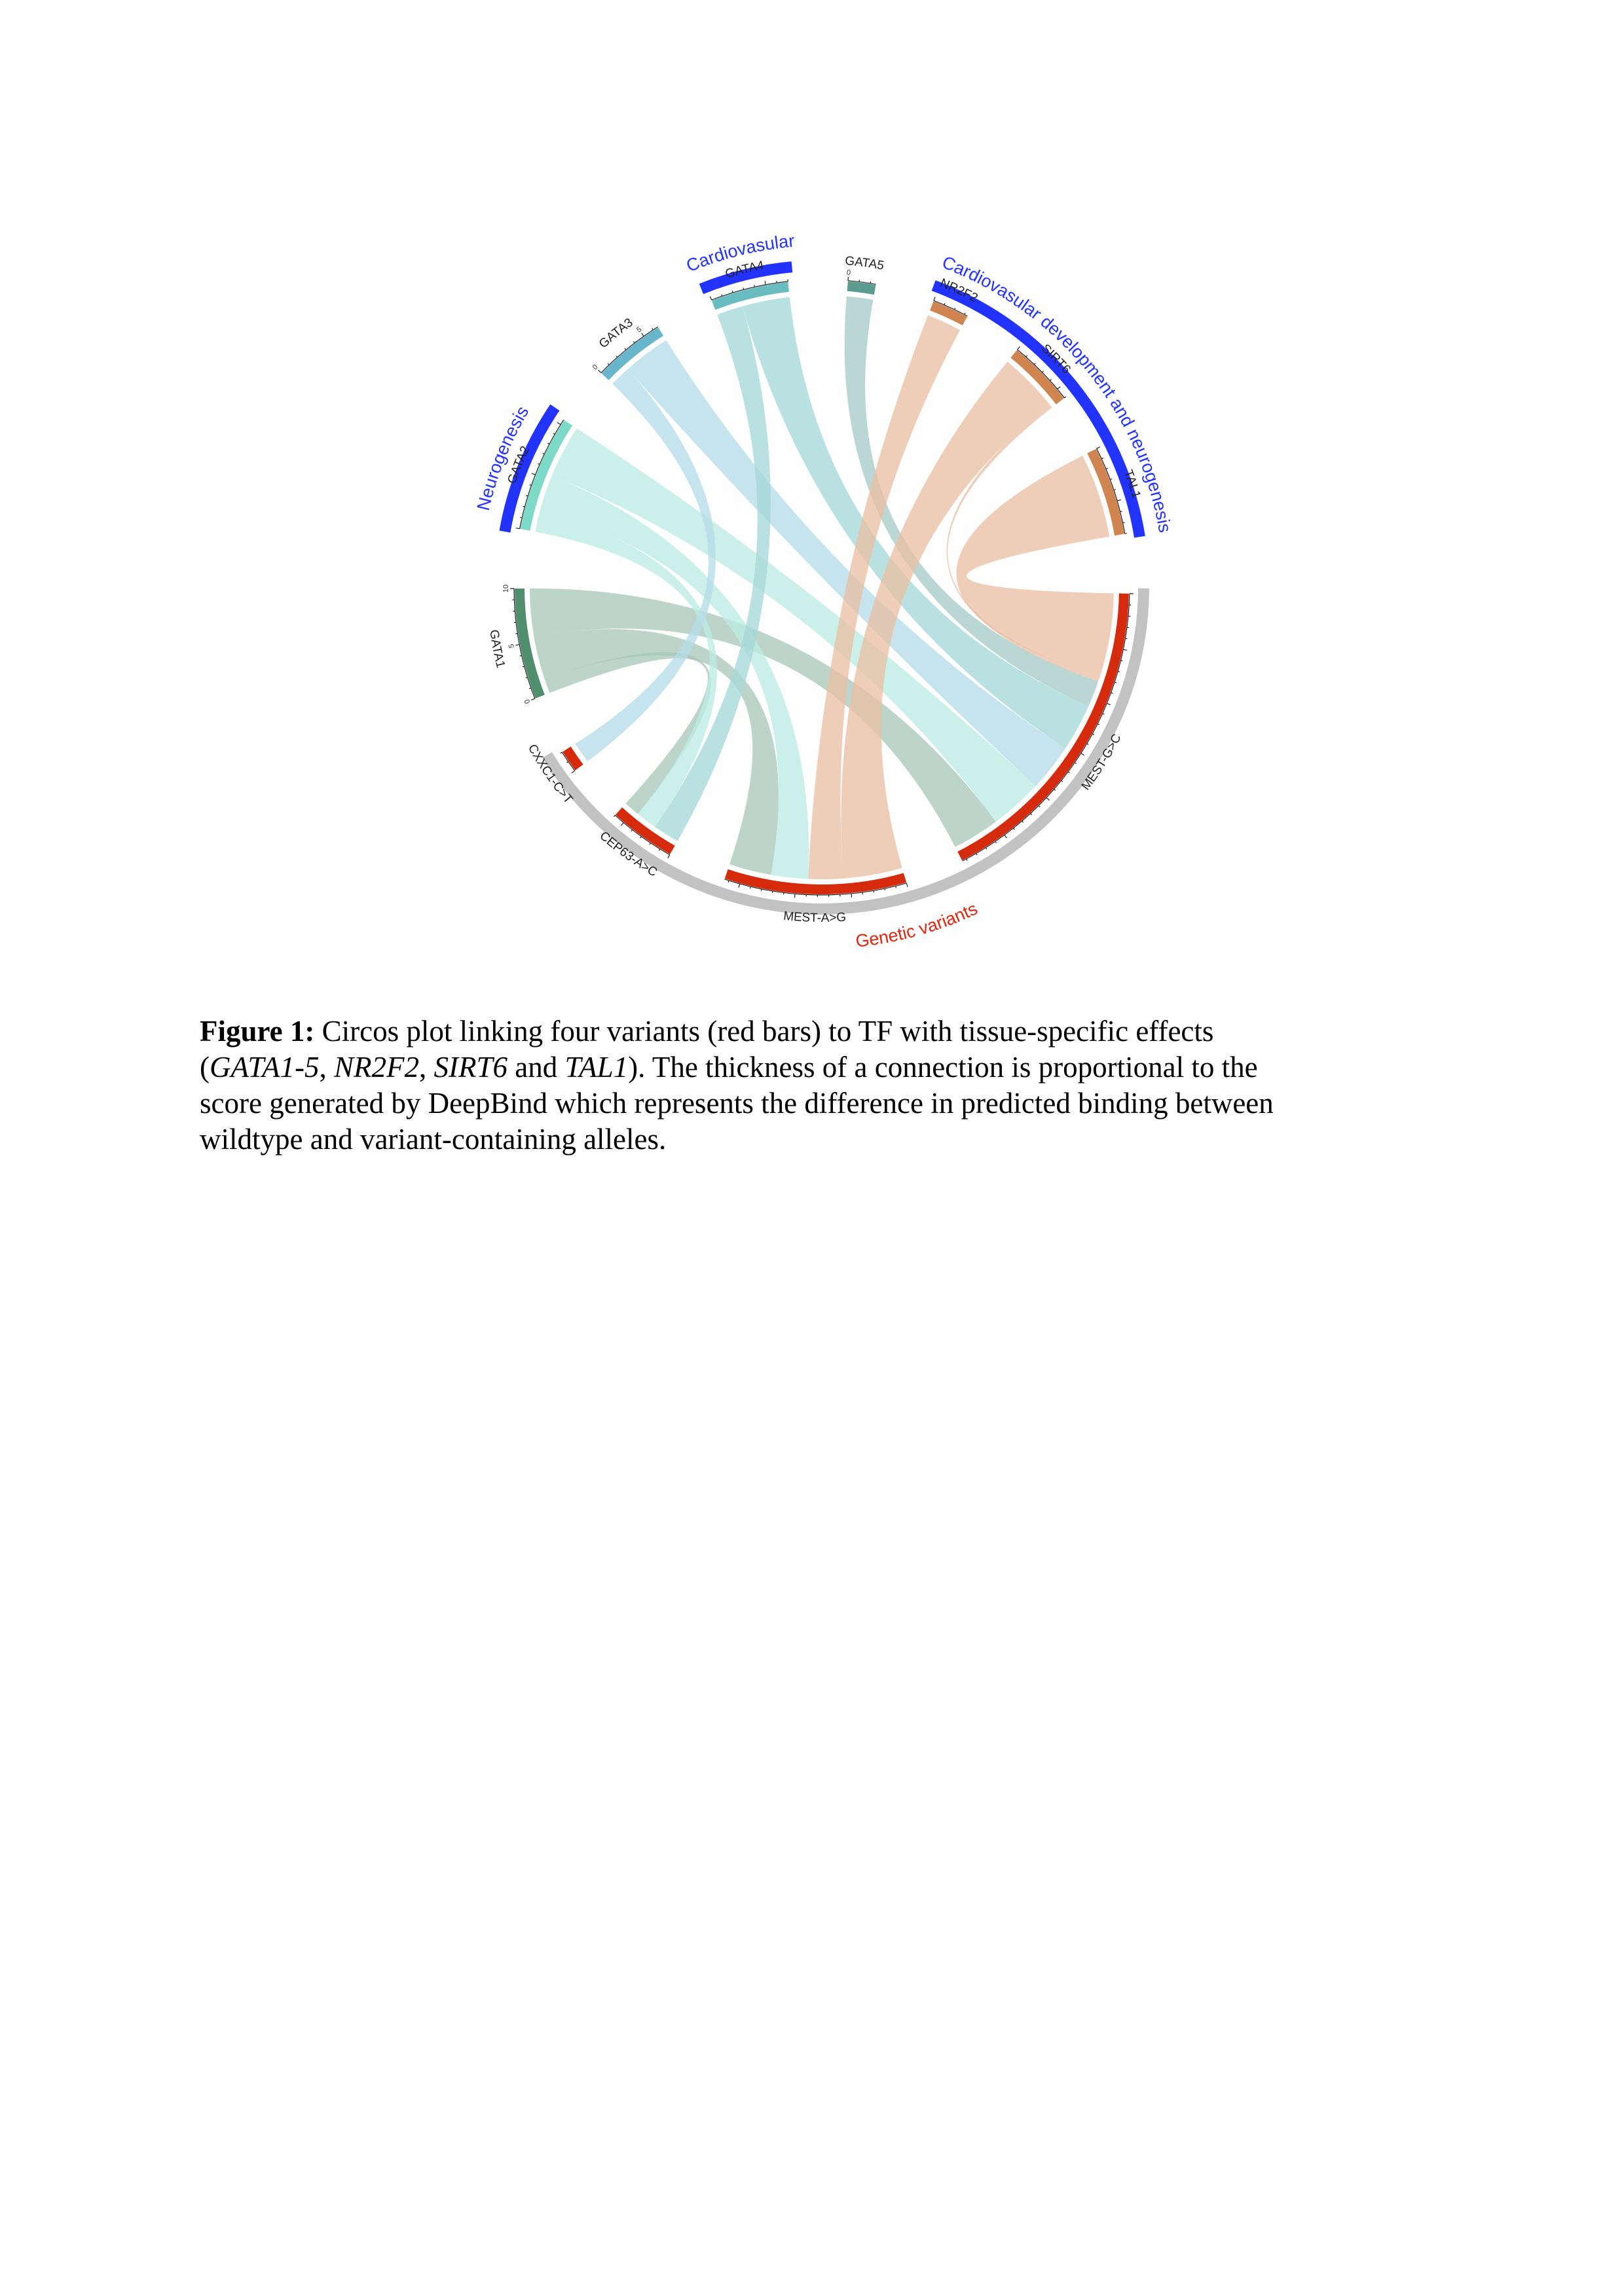  I want to click on caption-text: wildtype and variant-containing alleles., so click(433, 1139).